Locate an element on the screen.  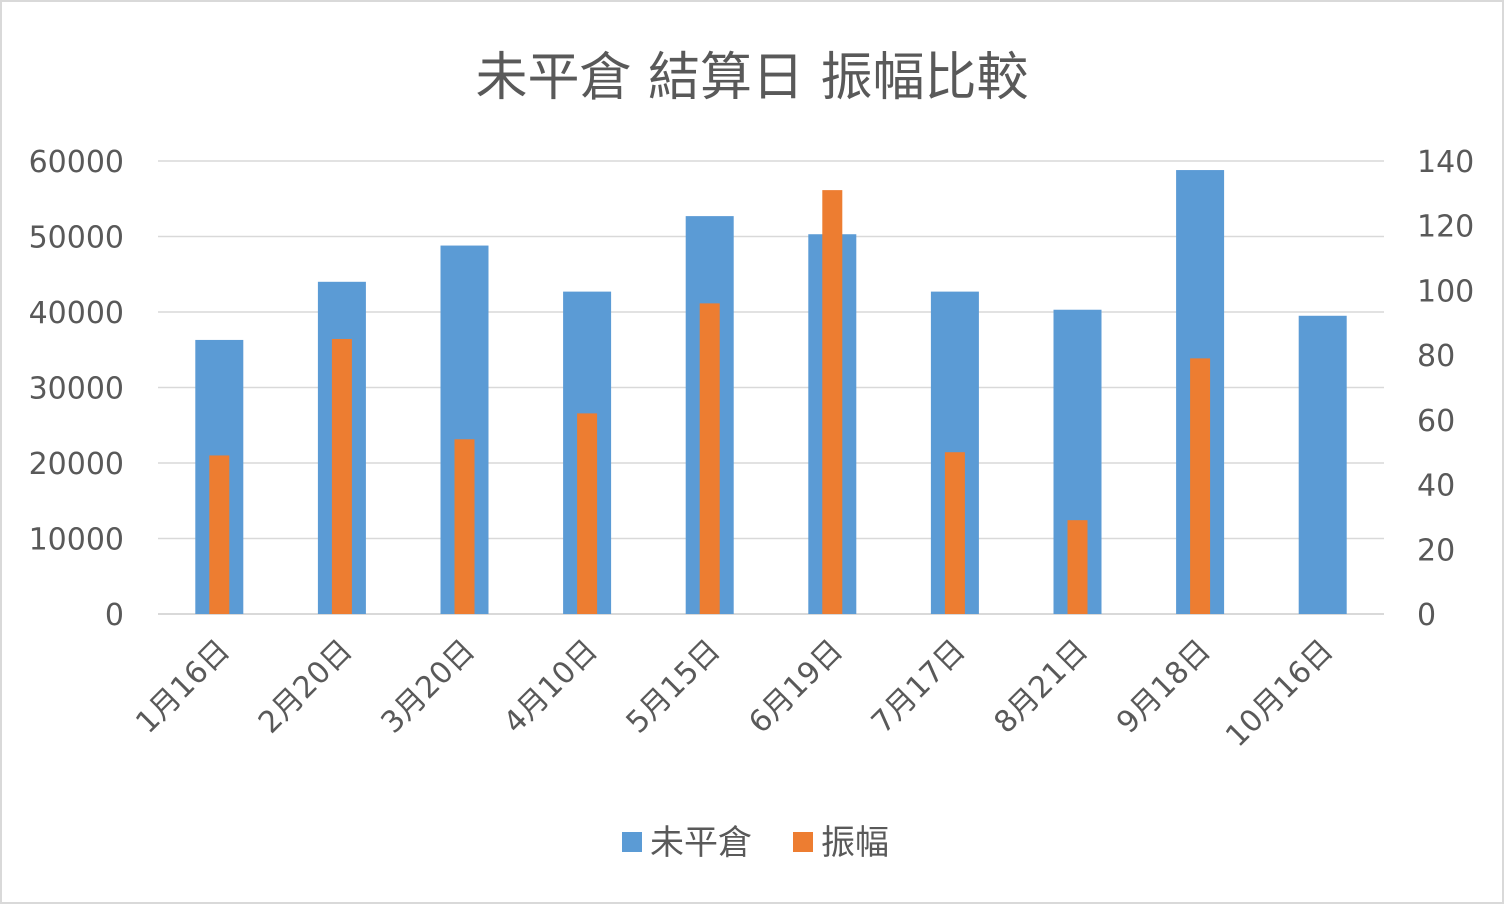
legend-swatch-open-interest is located at coordinates (632, 842).